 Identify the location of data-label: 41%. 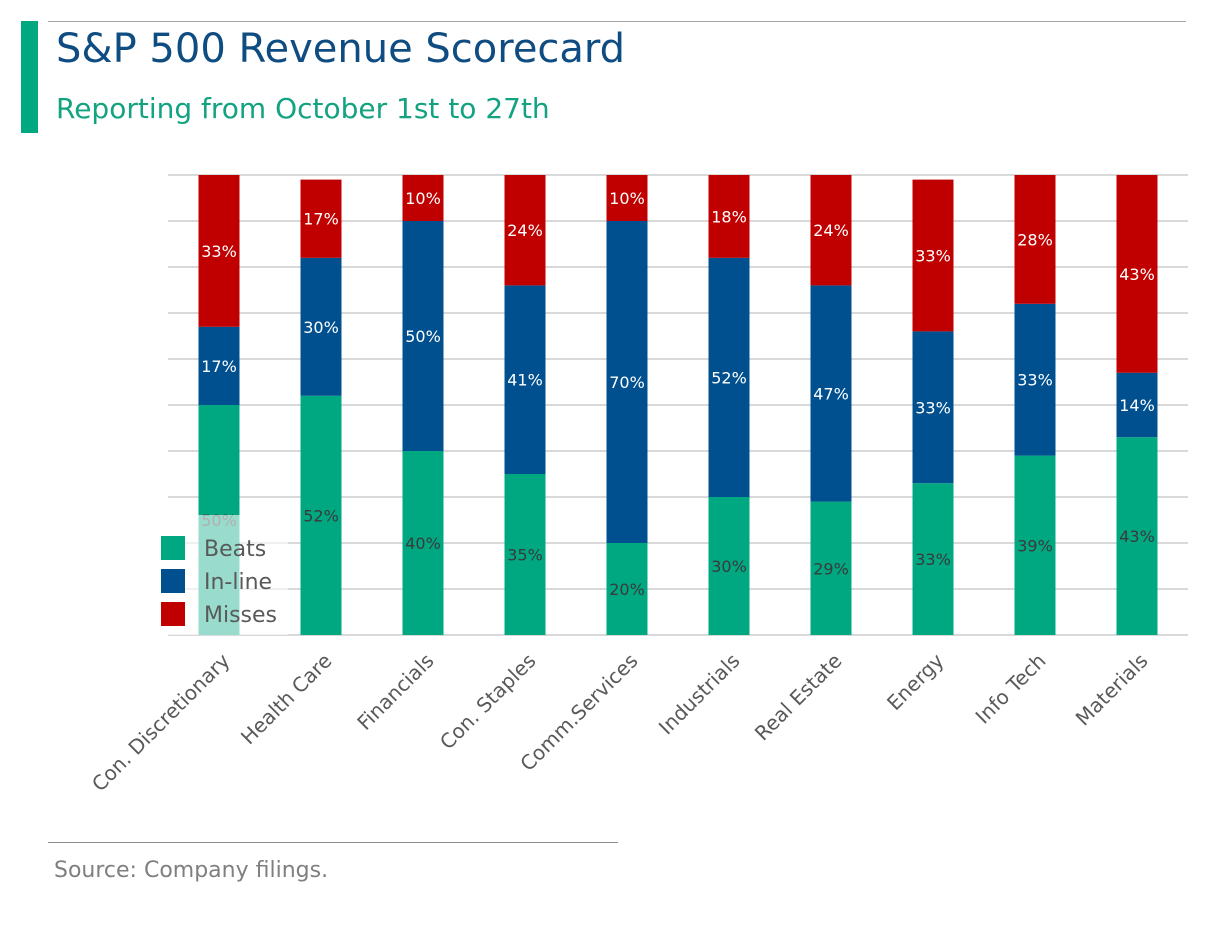
(525, 380).